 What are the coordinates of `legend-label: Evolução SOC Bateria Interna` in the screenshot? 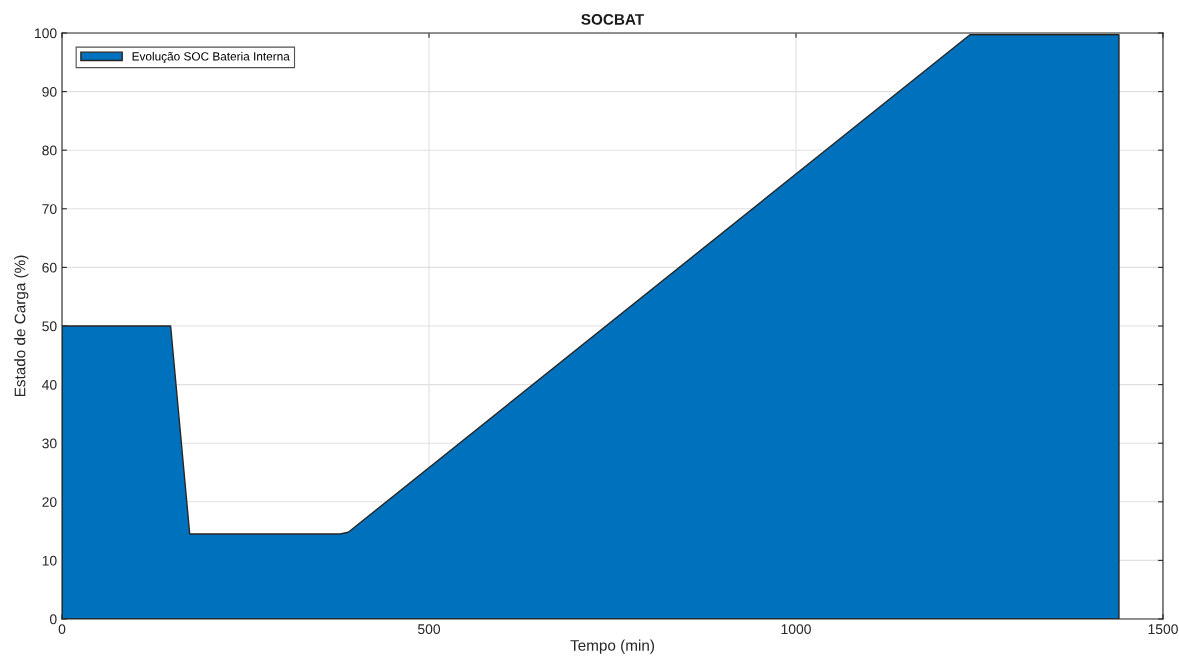 It's located at (211, 57).